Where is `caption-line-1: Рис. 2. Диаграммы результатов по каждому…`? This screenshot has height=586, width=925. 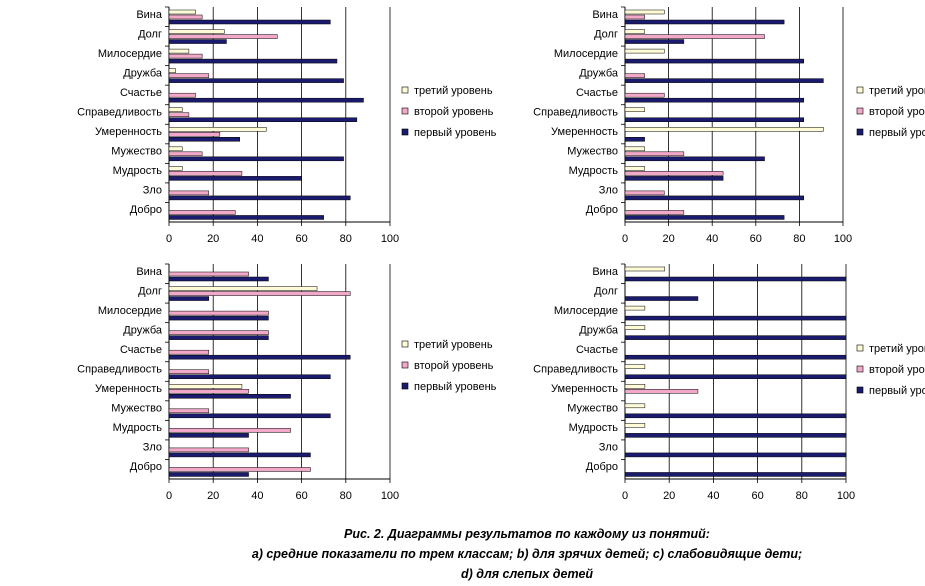 caption-line-1: Рис. 2. Диаграммы результатов по каждому… is located at coordinates (527, 534).